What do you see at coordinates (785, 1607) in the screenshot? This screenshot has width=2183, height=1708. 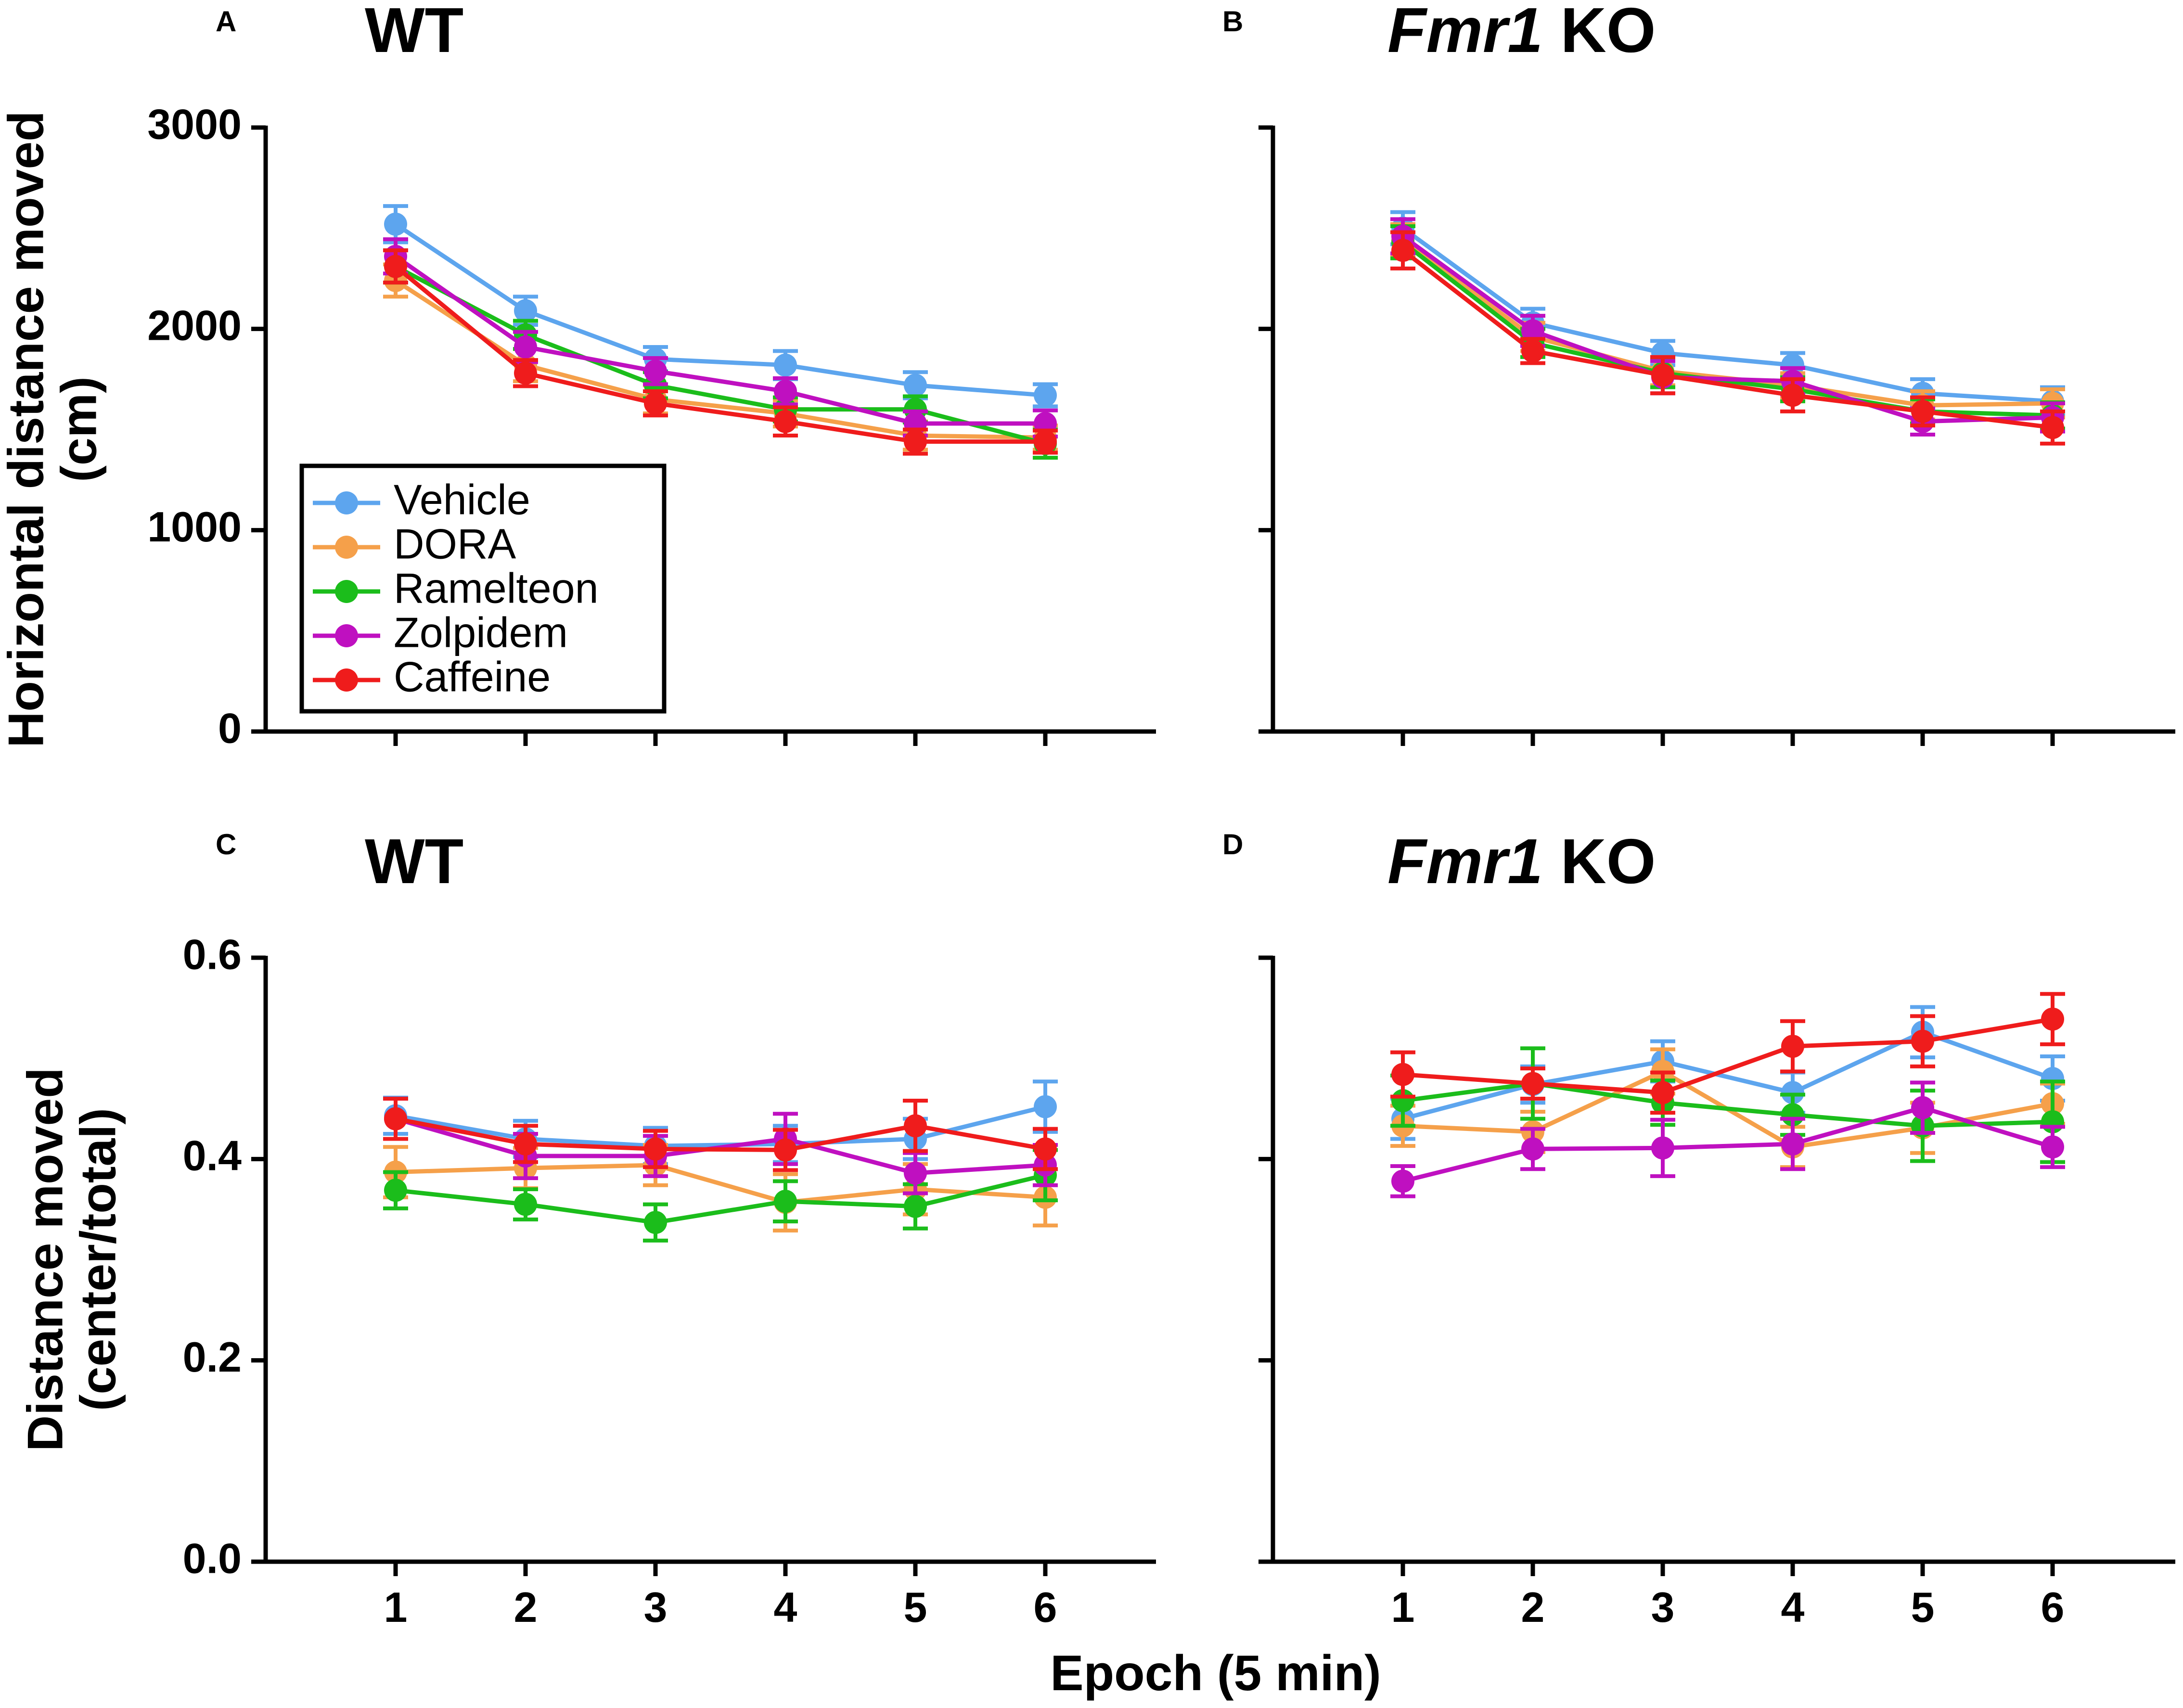 I see `x-tick-label: 4` at bounding box center [785, 1607].